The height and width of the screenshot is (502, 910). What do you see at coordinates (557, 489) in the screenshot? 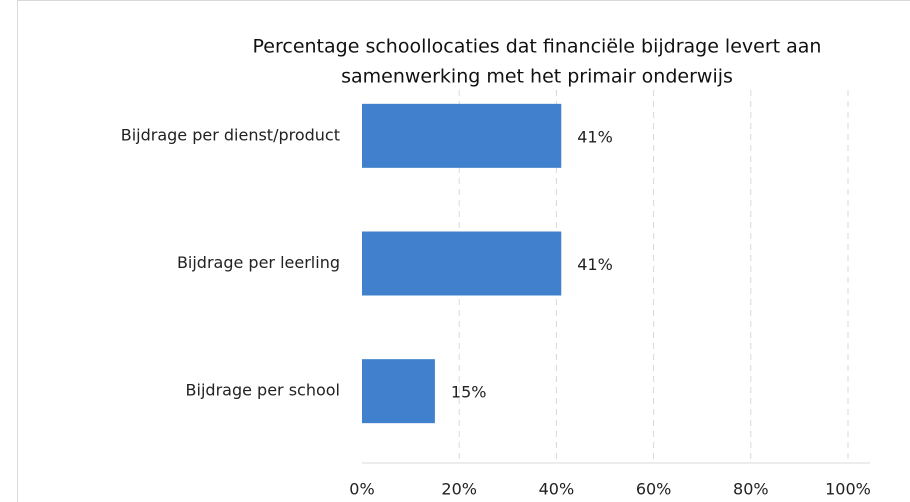
I see `x-tick-label: 40%` at bounding box center [557, 489].